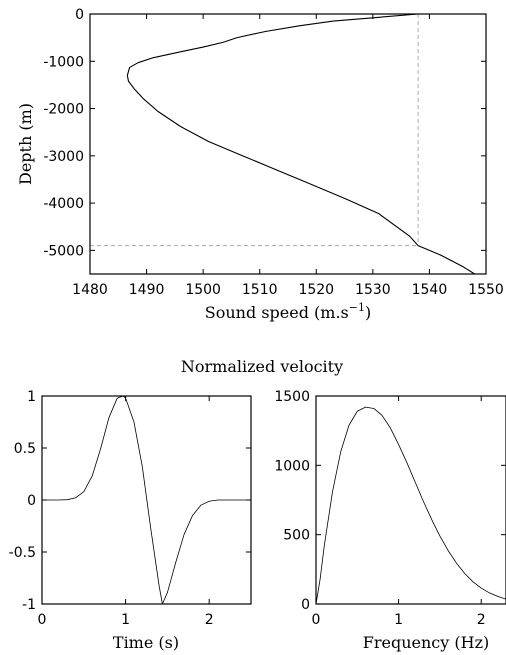  What do you see at coordinates (426, 642) in the screenshot?
I see `spectrum-x-axis-label: Frequency (Hz)` at bounding box center [426, 642].